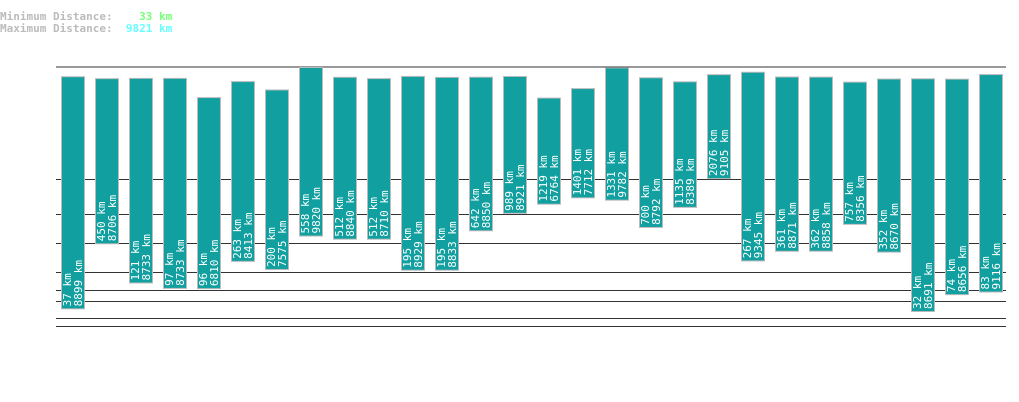 The height and width of the screenshot is (402, 1019). Describe the element at coordinates (894, 226) in the screenshot. I see `max-distance-label: 8670 km` at that location.